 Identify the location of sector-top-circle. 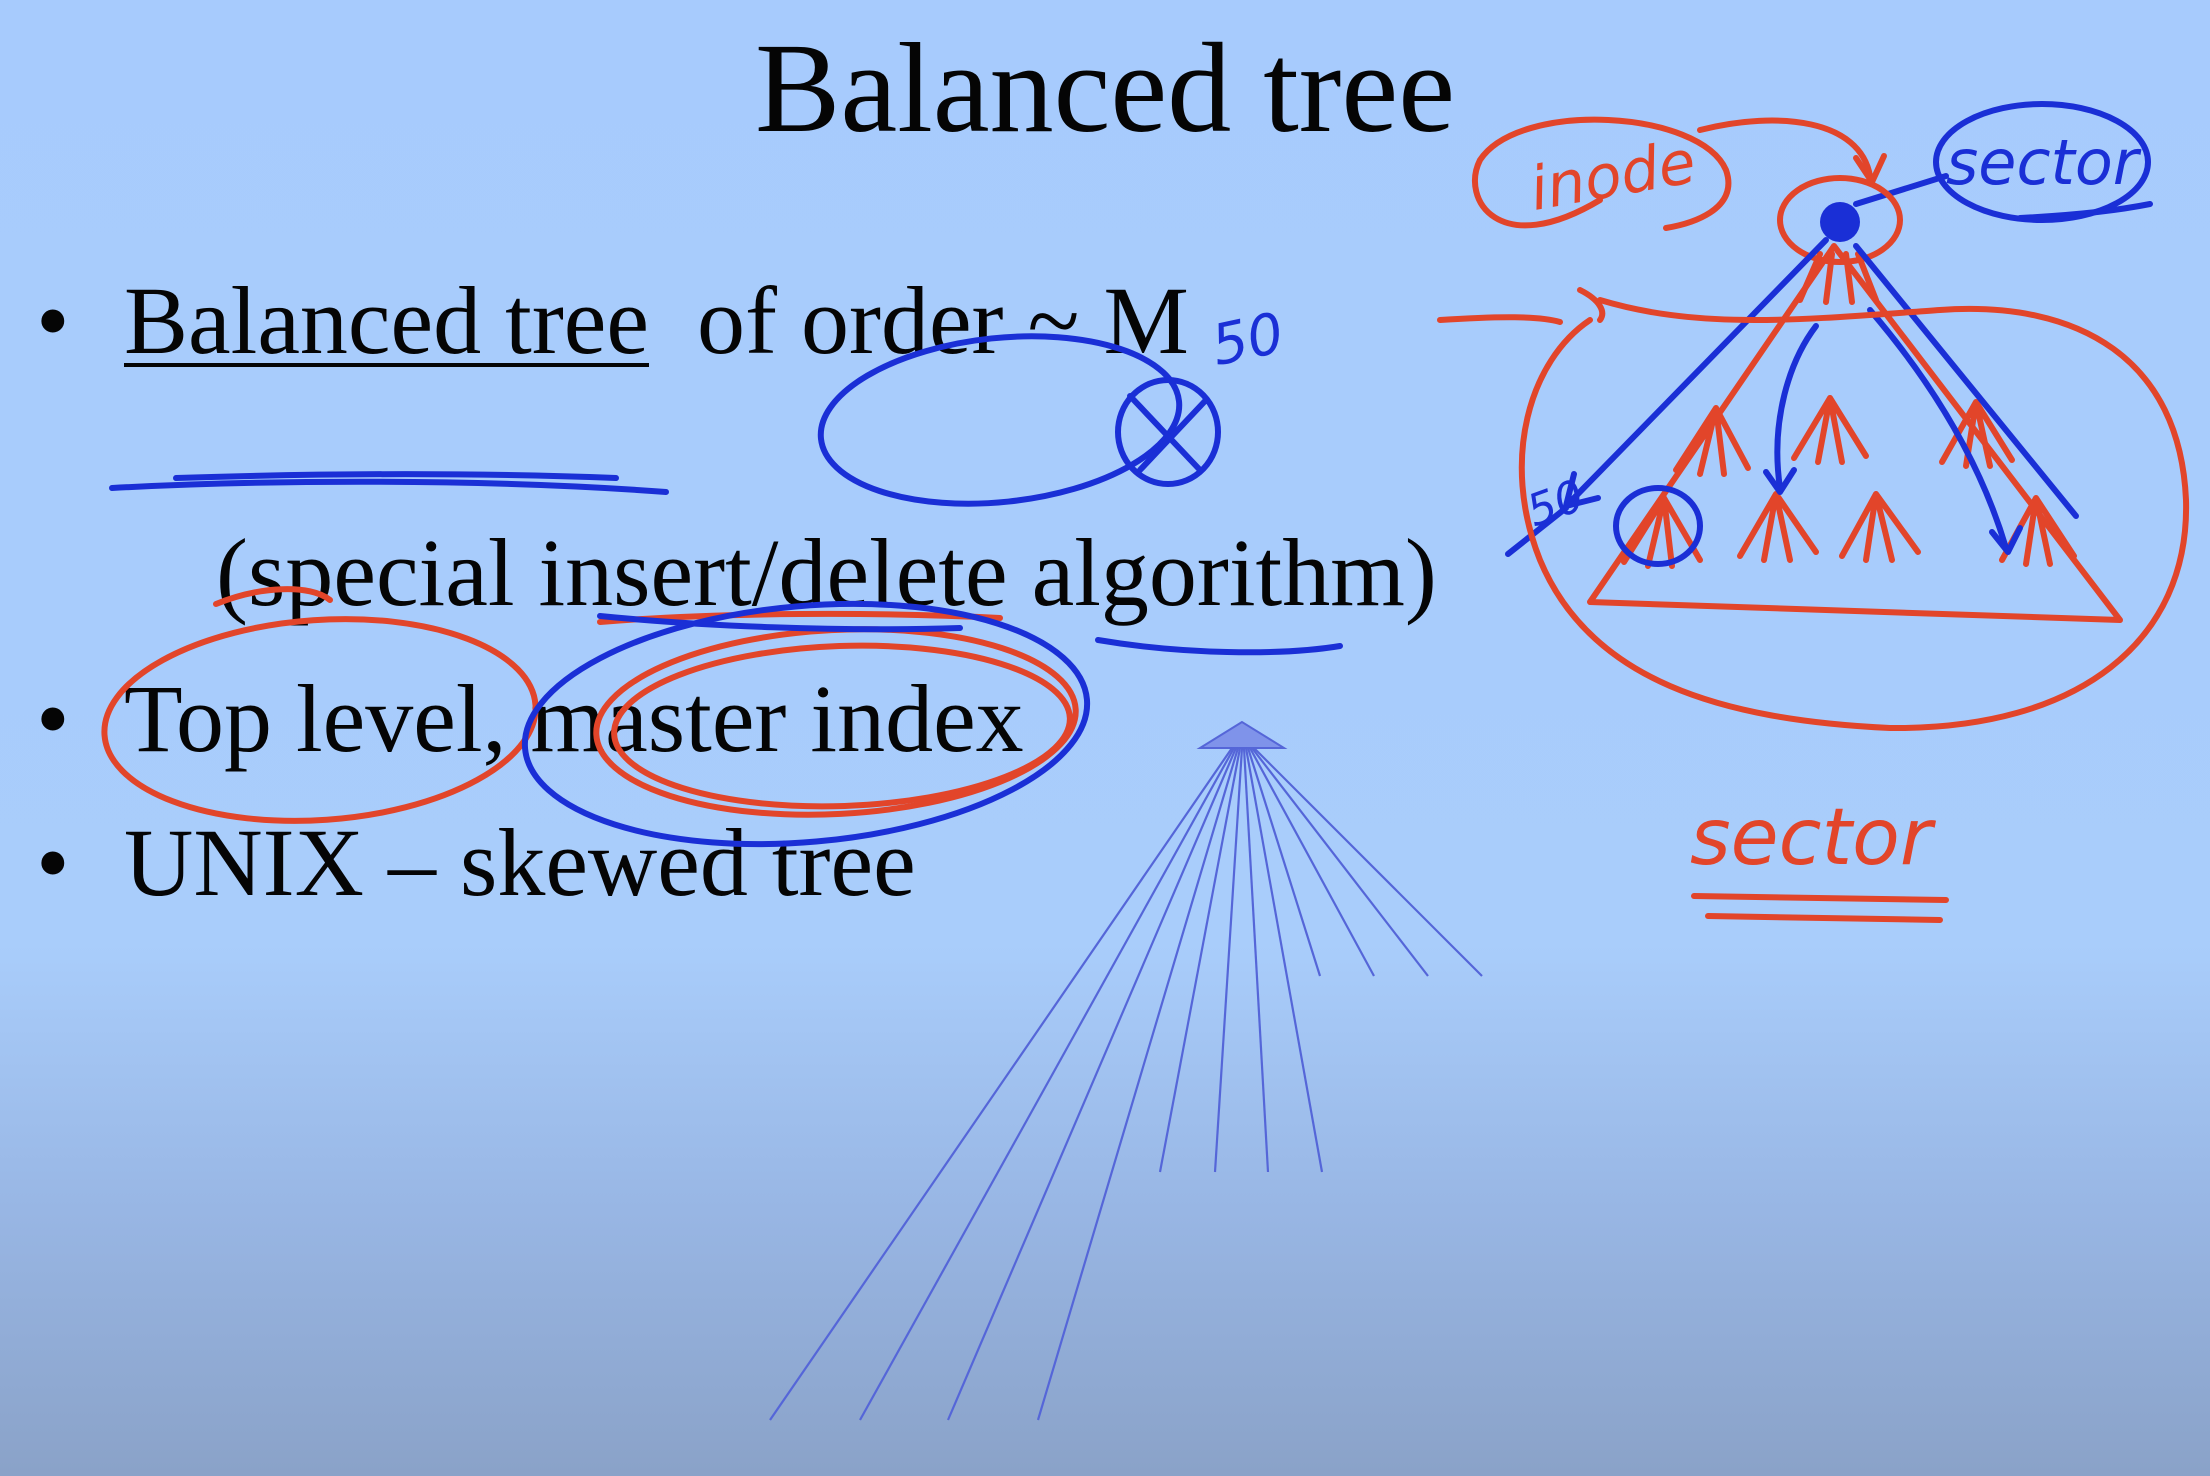
(2042, 162).